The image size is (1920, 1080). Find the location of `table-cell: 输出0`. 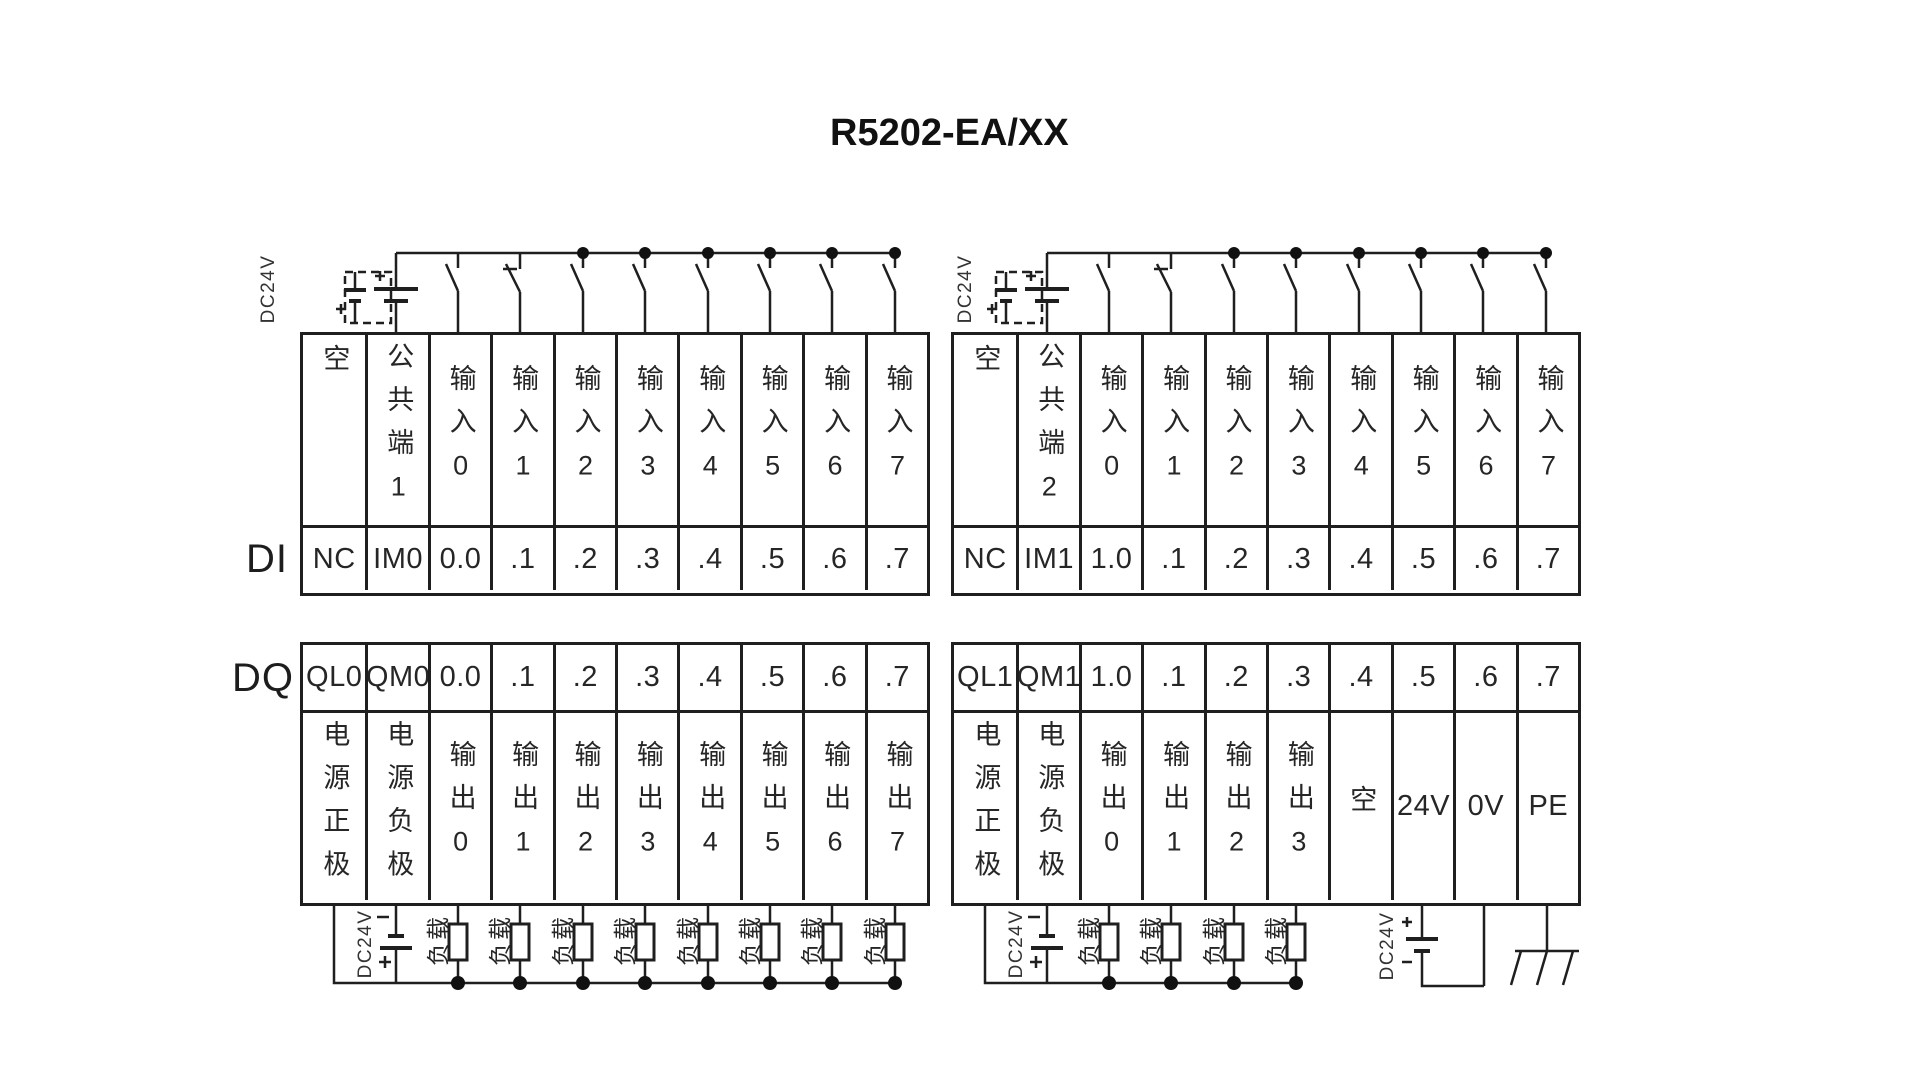

table-cell: 输出0 is located at coordinates (1110, 805).